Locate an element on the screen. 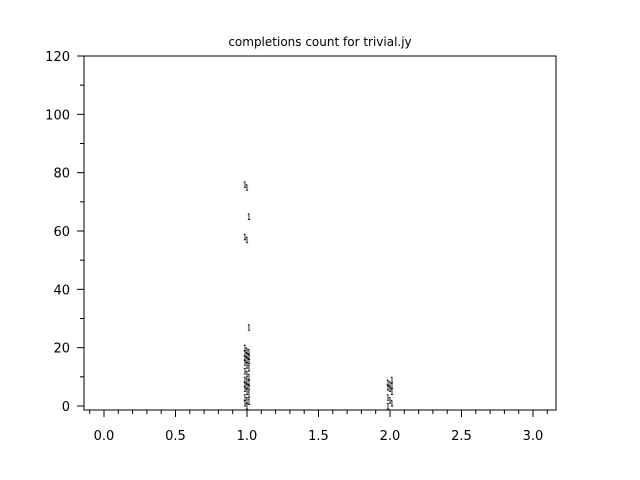 The height and width of the screenshot is (480, 640). y-tick-label: 60 is located at coordinates (61, 232).